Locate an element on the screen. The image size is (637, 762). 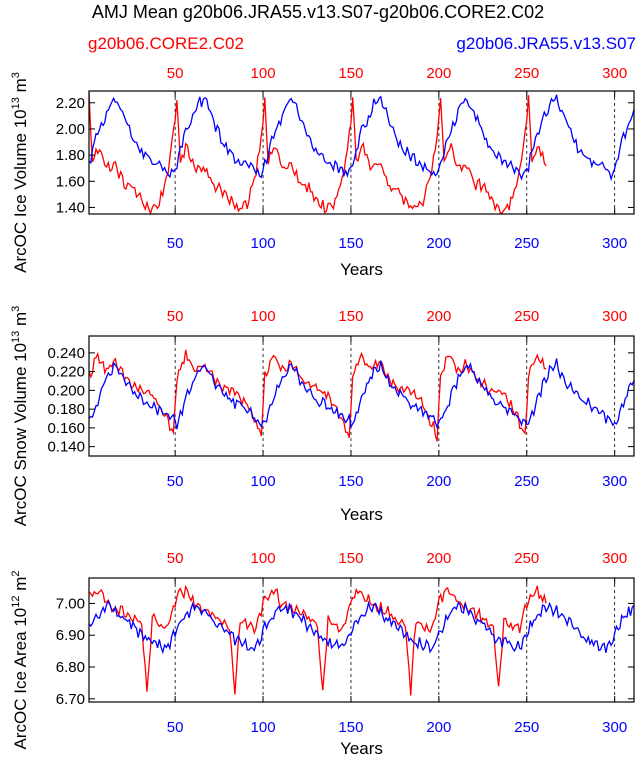
y-axis-label: ArcOC Ice Area 1012 m2 is located at coordinates (20, 660).